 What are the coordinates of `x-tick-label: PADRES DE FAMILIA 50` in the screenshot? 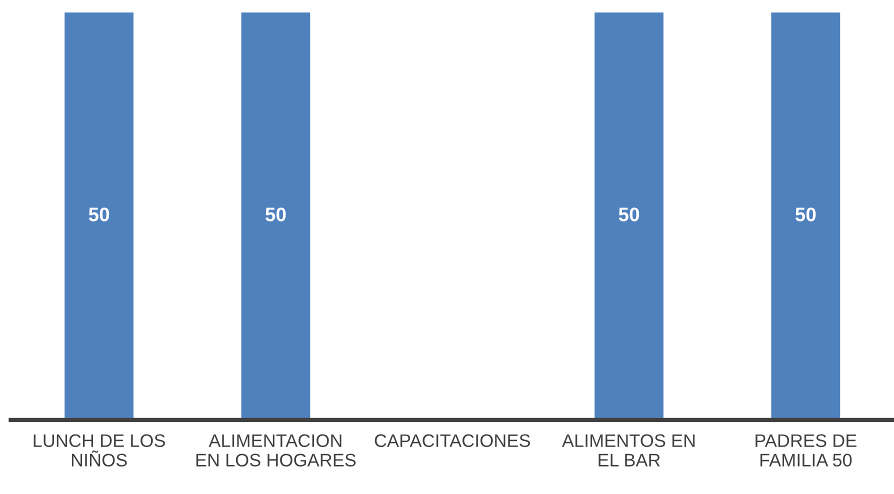 It's located at (806, 450).